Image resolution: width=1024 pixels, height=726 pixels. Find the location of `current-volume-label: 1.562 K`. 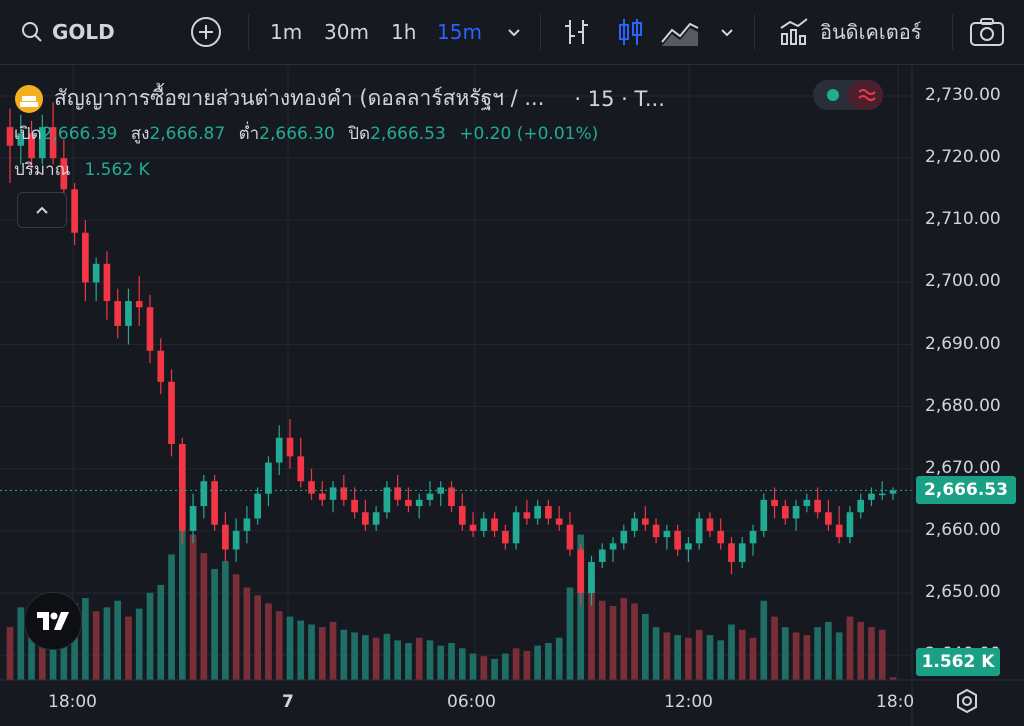

current-volume-label: 1.562 K is located at coordinates (958, 662).